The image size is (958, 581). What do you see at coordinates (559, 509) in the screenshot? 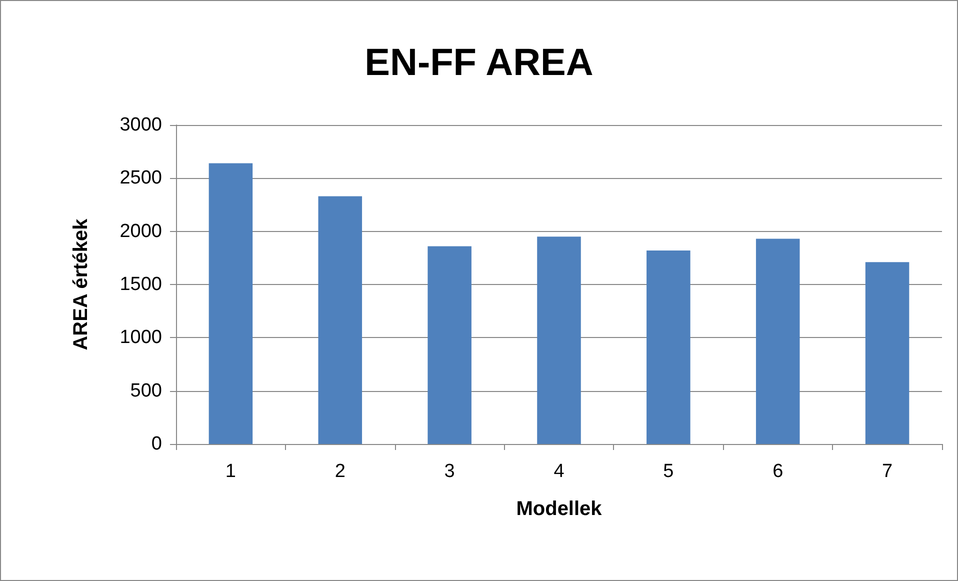
I see `x-axis-title: Modellek` at bounding box center [559, 509].